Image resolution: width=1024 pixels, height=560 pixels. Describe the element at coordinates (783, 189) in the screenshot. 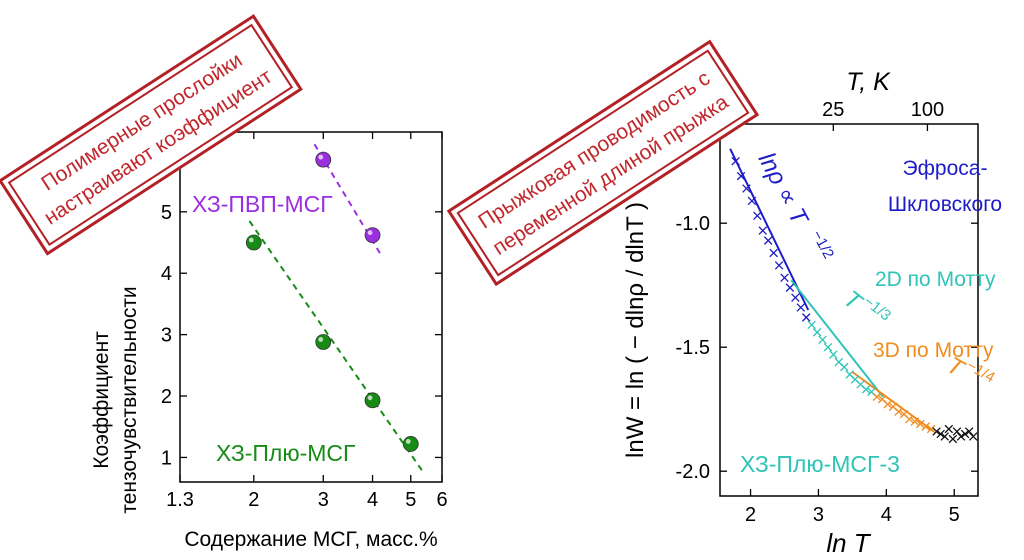

I see `fit-formula-es: lnρ ∝ T` at that location.